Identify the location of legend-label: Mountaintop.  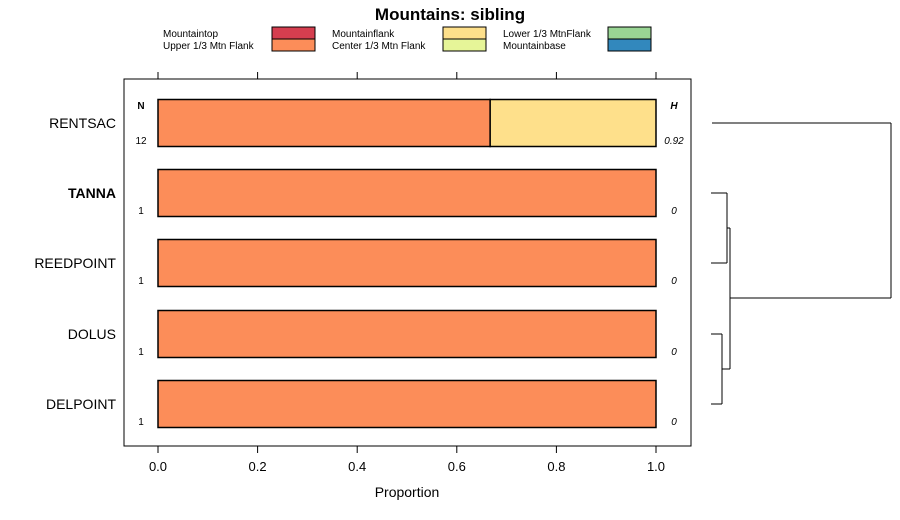
(190, 34).